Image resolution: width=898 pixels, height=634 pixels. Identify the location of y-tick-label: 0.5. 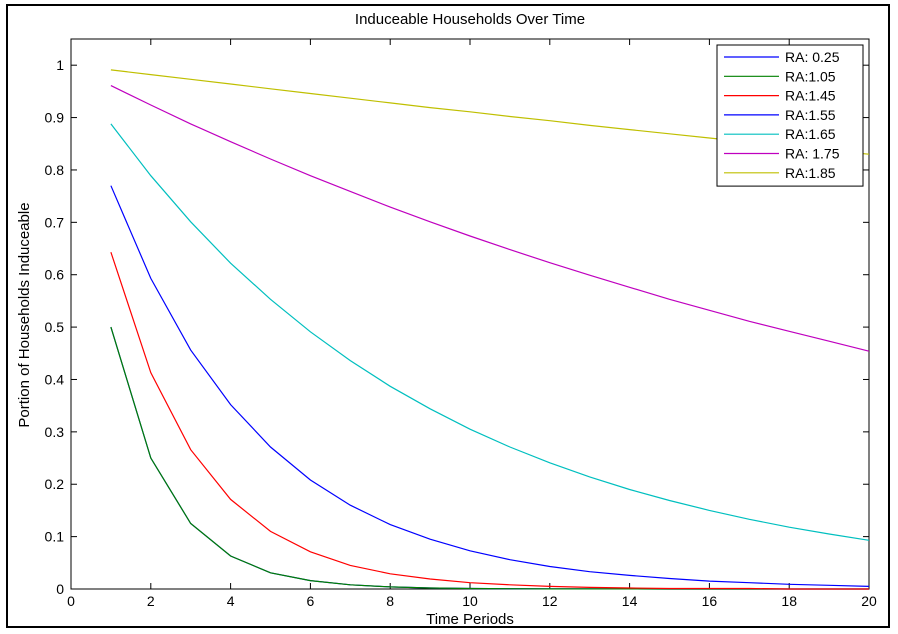
(55, 327).